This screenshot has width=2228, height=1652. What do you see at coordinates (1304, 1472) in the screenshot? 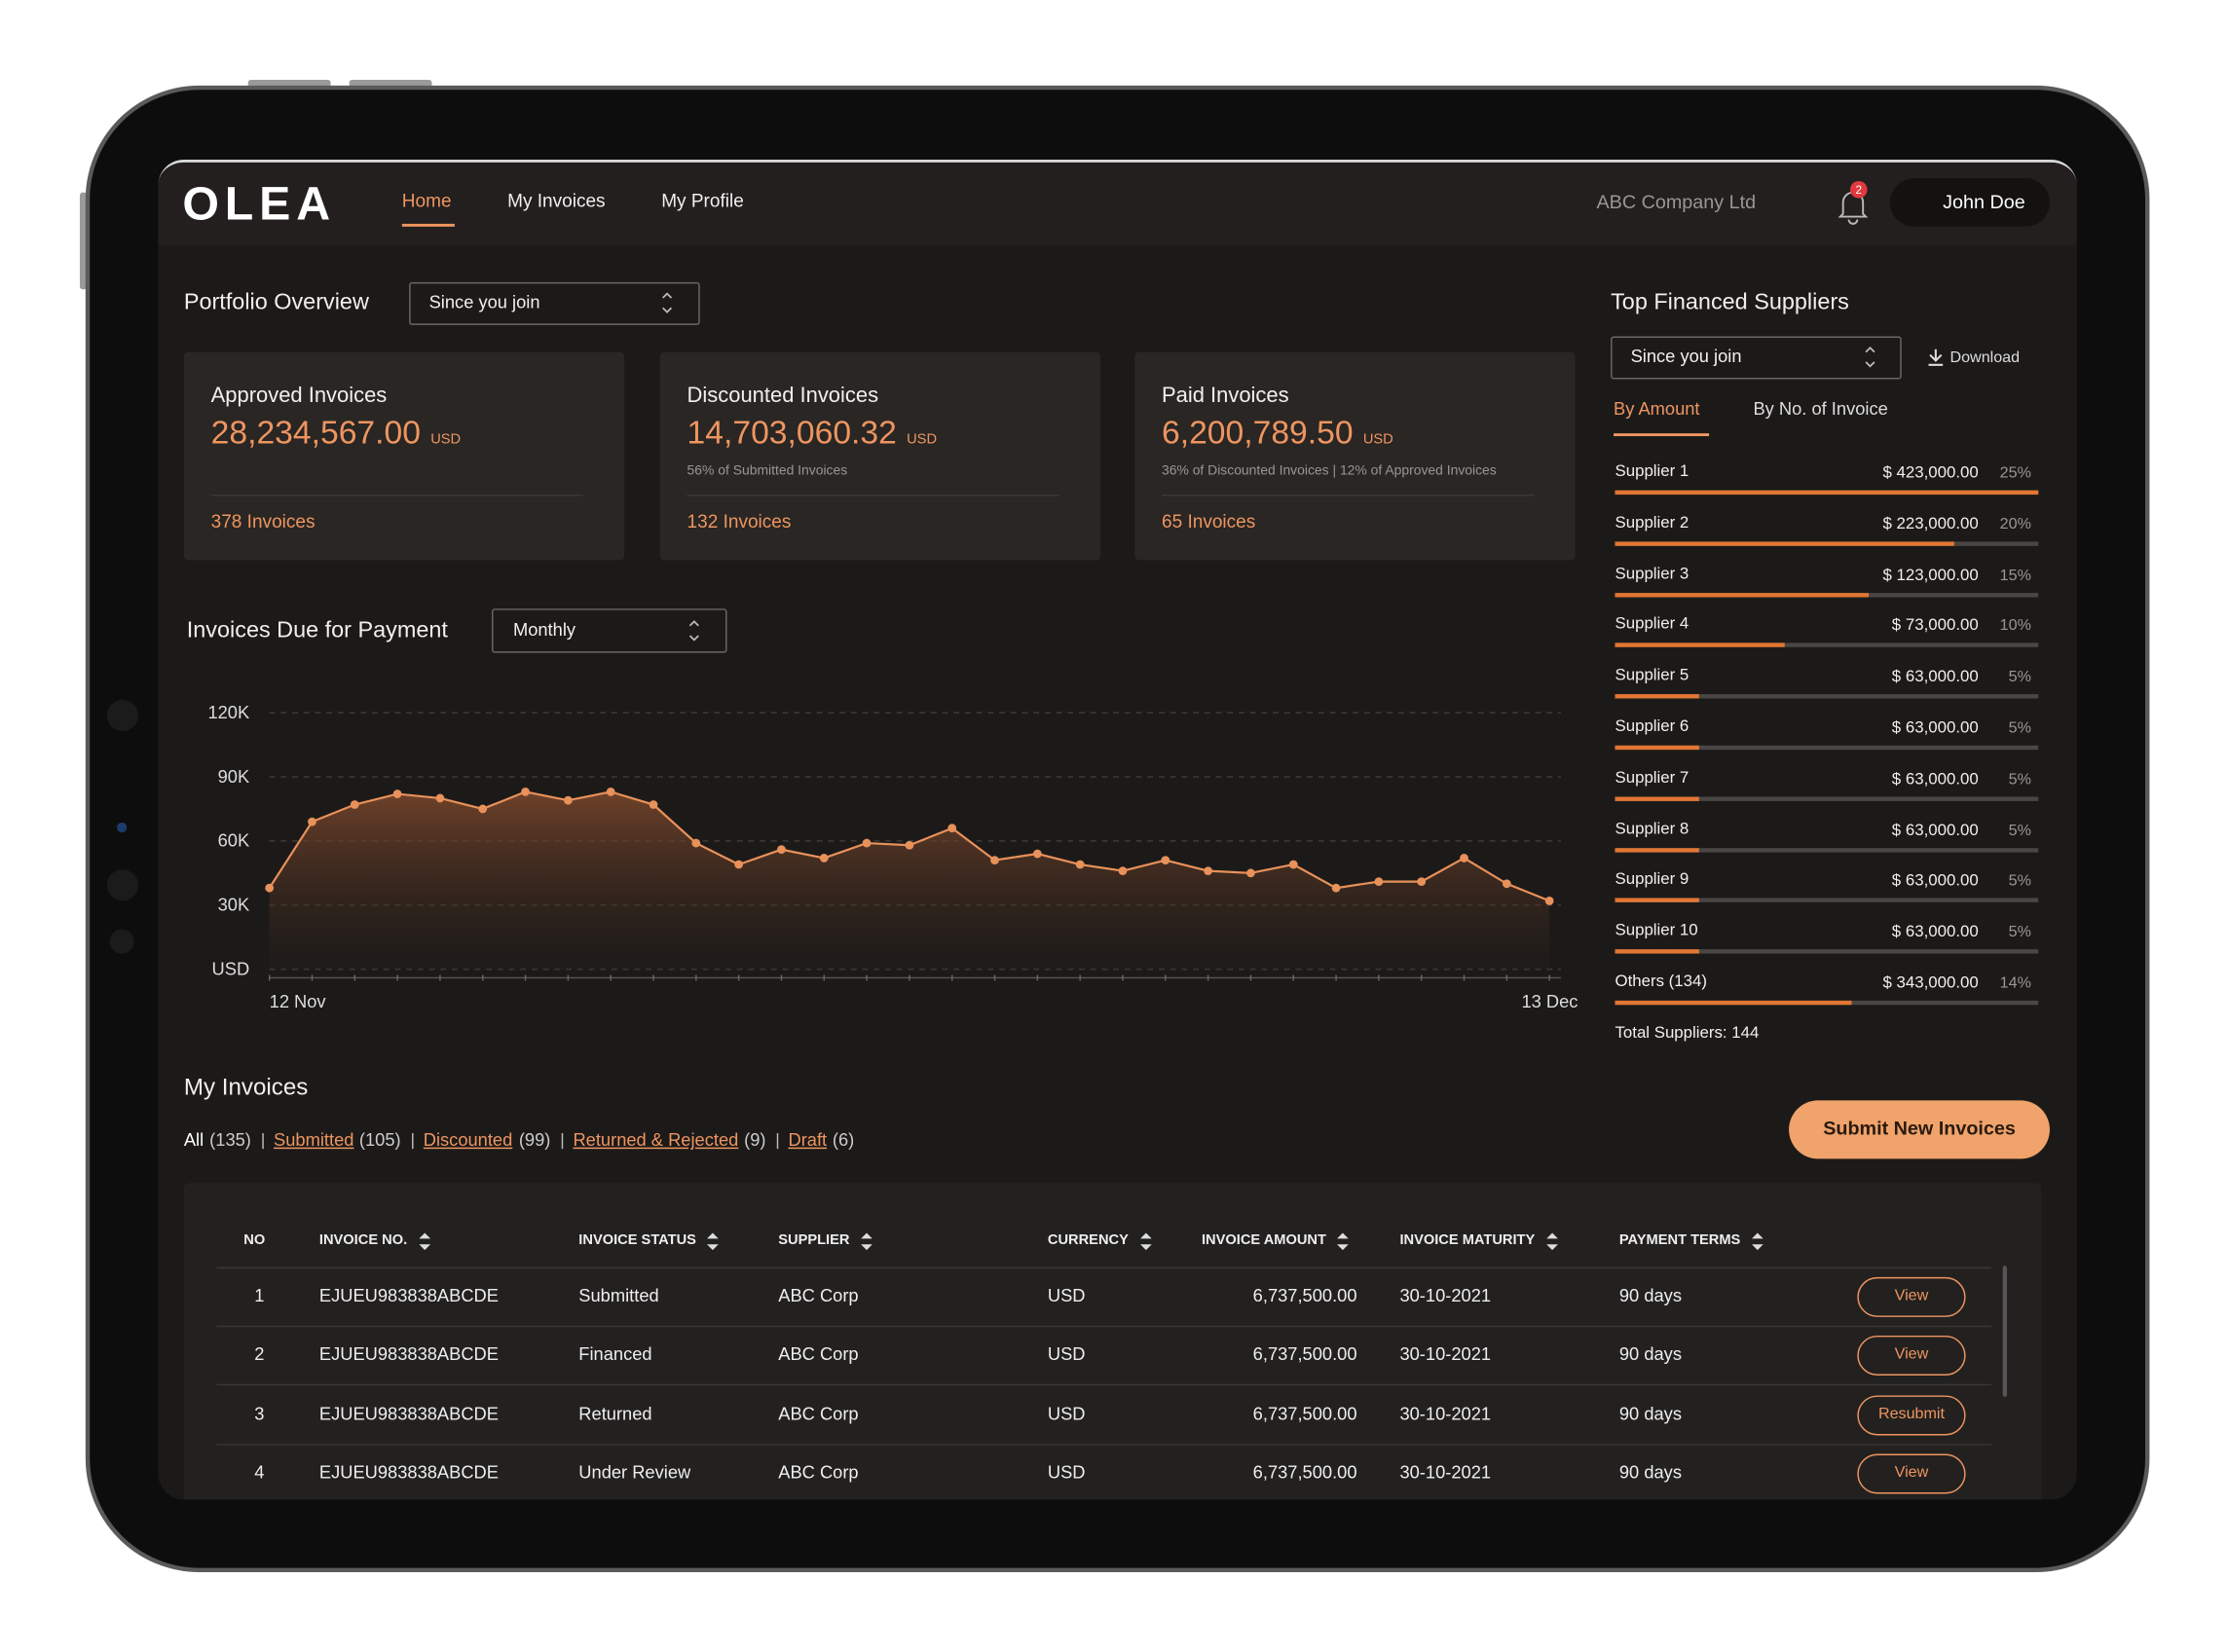
I see `cell: 6,737,500.00` at bounding box center [1304, 1472].